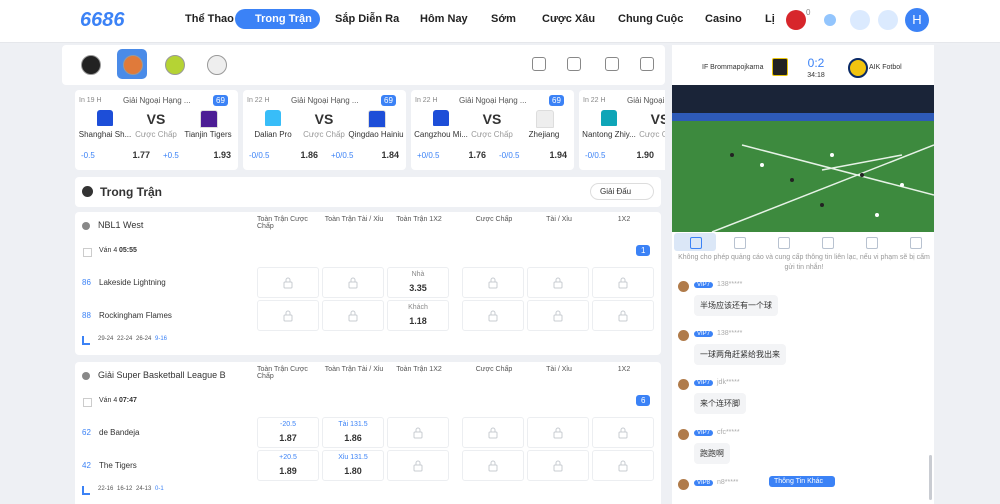  What do you see at coordinates (209, 119) in the screenshot?
I see `away-jersey` at bounding box center [209, 119].